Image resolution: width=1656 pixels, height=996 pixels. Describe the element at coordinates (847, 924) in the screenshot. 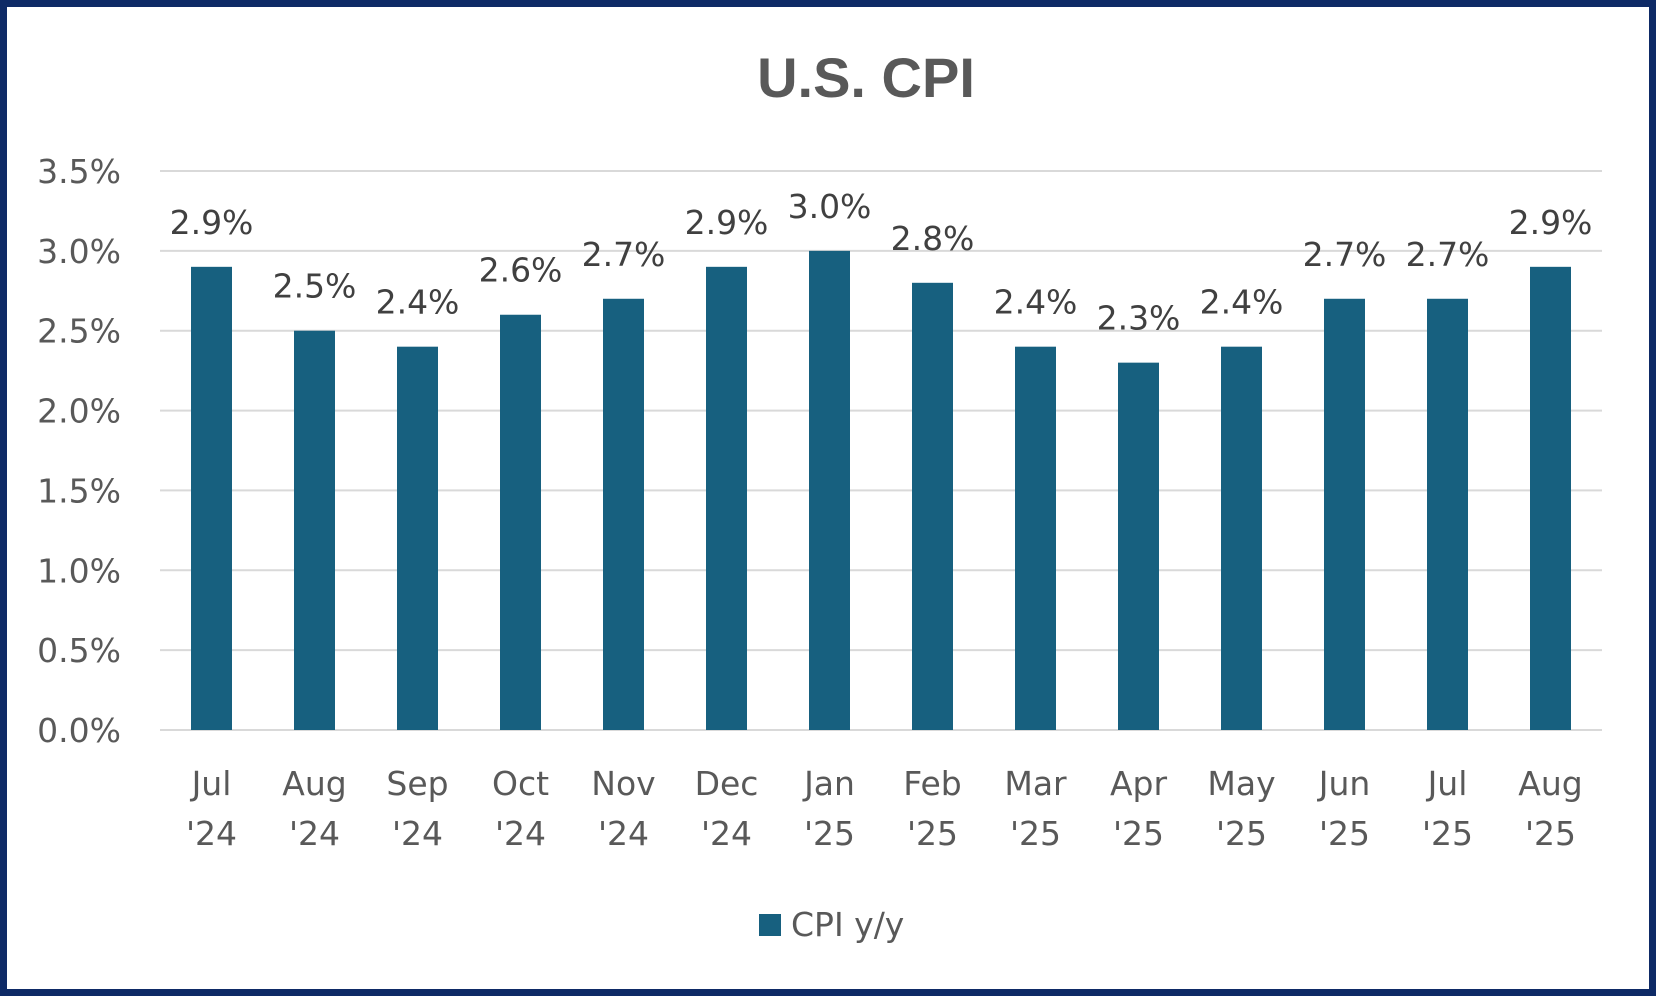

I see `legend-label: CPI y/y` at that location.